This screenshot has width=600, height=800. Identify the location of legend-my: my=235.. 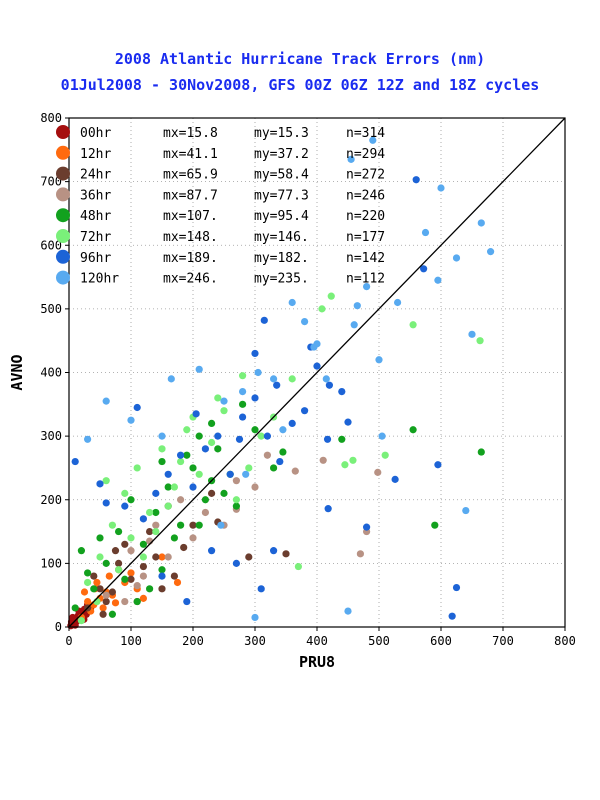
(281, 279).